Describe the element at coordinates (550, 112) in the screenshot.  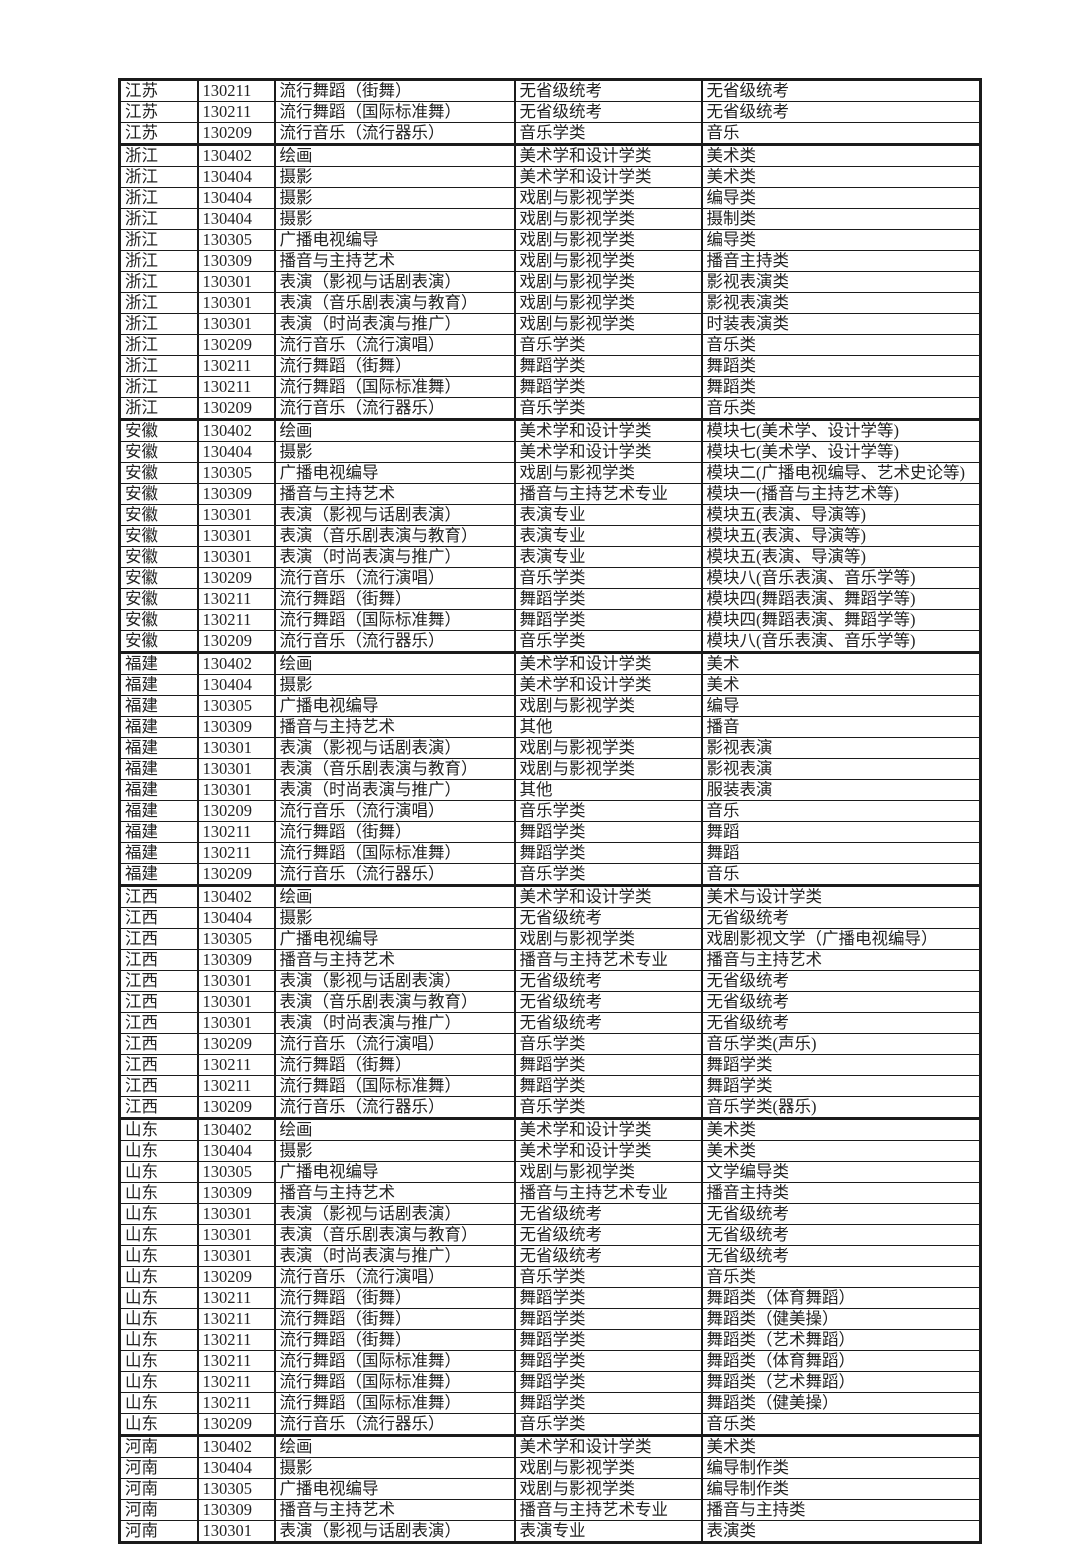
I see `table-row: 江苏 130211 流行舞蹈（国际标准舞） 无省级统考 无省级统考` at that location.